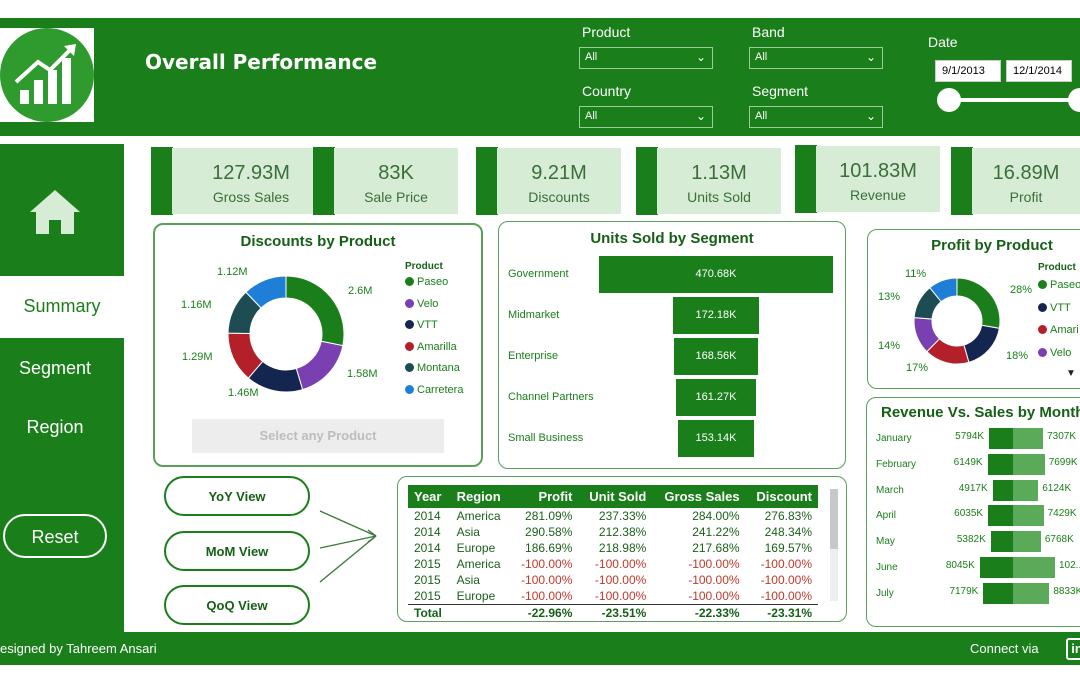 The image size is (1080, 675). I want to click on sales-value: 7699K, so click(1063, 462).